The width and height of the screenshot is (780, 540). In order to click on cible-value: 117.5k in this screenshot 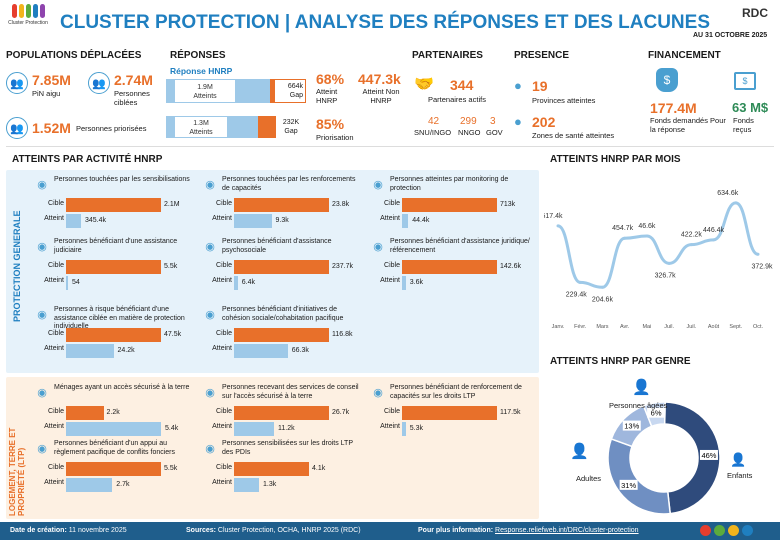, I will do `click(510, 412)`.